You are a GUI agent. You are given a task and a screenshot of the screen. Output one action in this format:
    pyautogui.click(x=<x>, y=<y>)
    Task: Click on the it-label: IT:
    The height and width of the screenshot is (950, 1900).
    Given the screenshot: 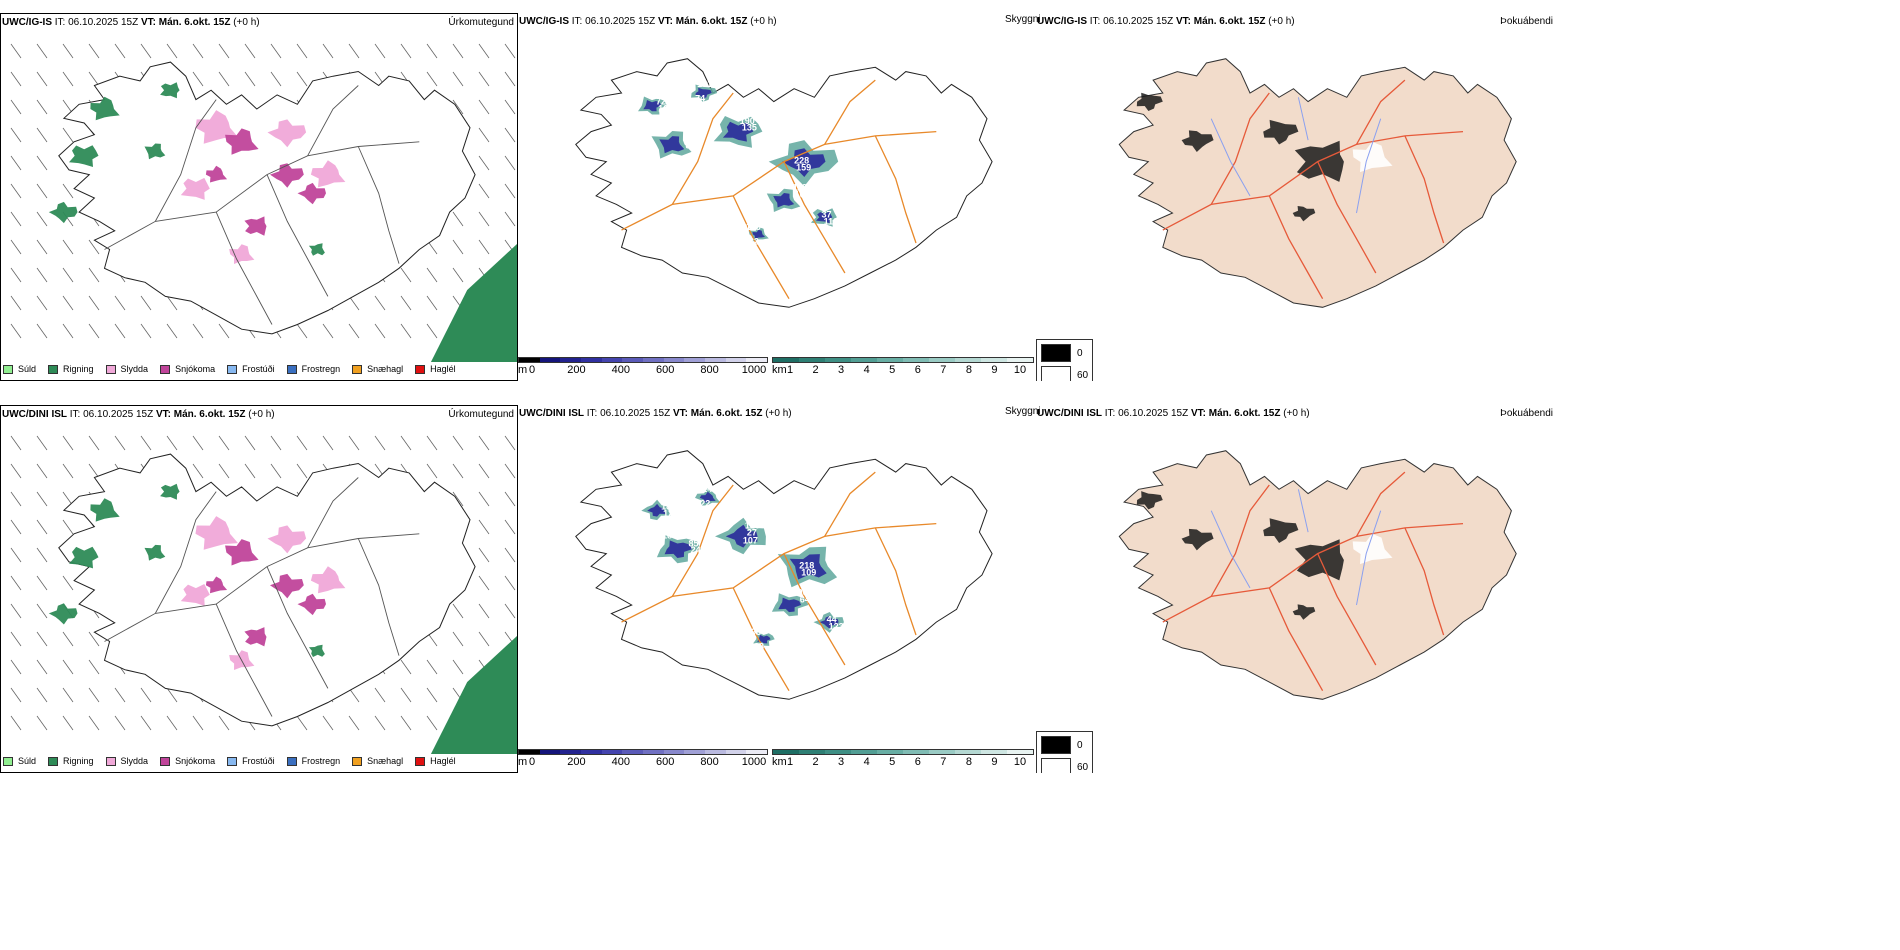 What is the action you would take?
    pyautogui.click(x=1095, y=21)
    